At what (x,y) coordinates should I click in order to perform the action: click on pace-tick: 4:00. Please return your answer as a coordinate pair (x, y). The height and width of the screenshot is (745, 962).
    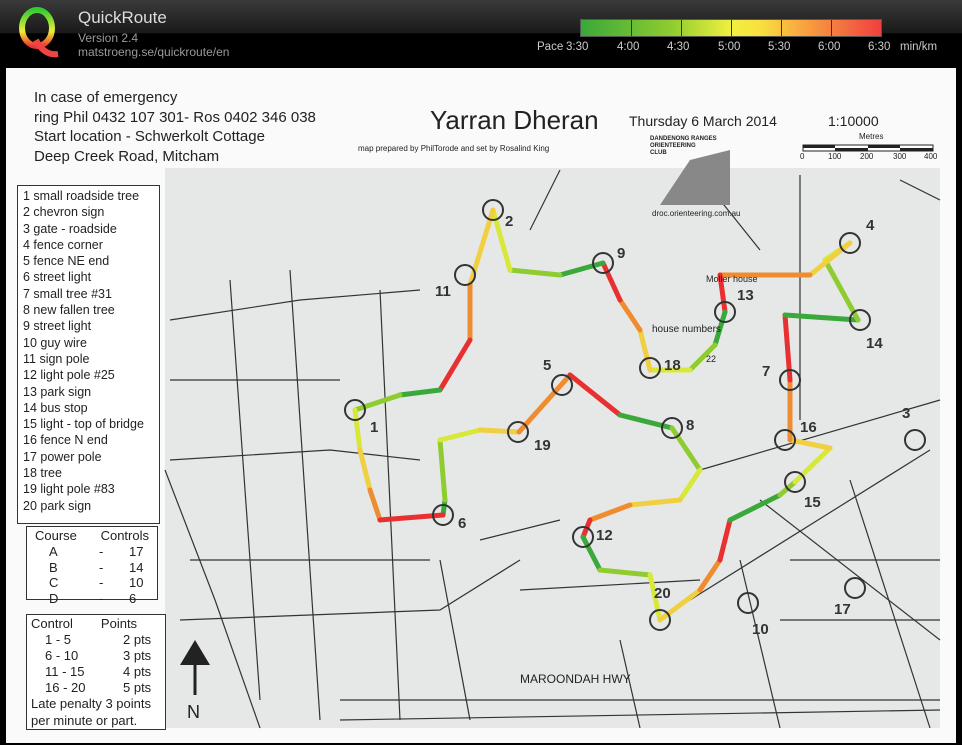
    Looking at the image, I should click on (628, 47).